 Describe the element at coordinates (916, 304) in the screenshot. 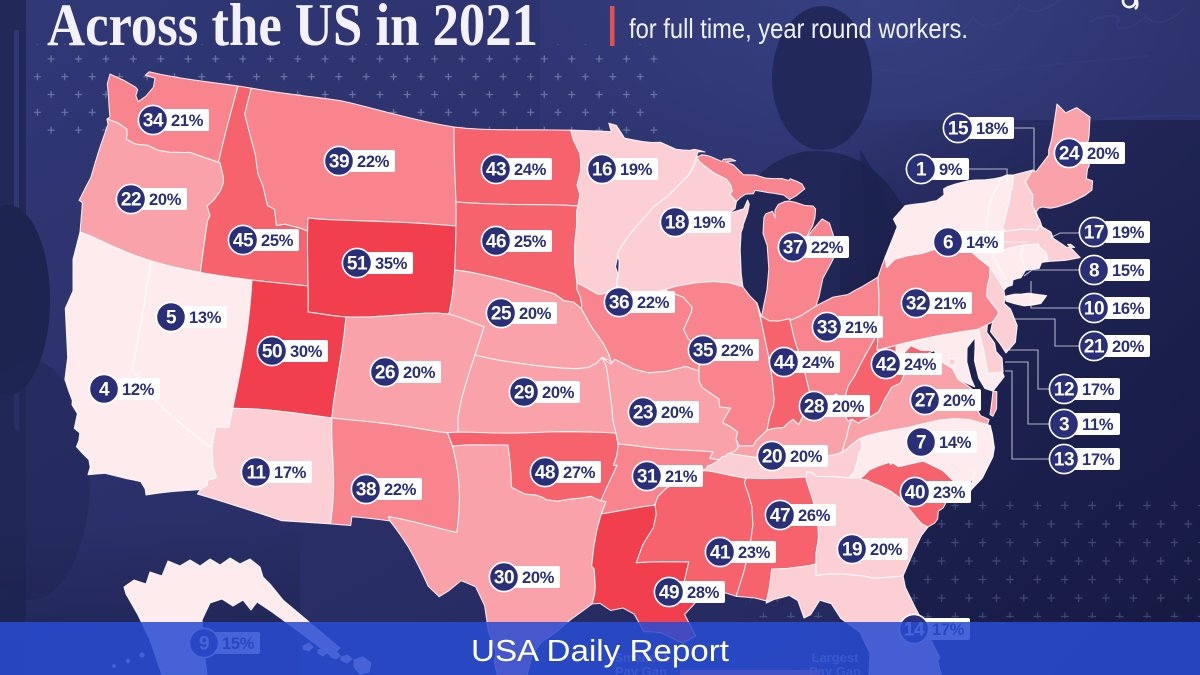

I see `svg-text: 32` at that location.